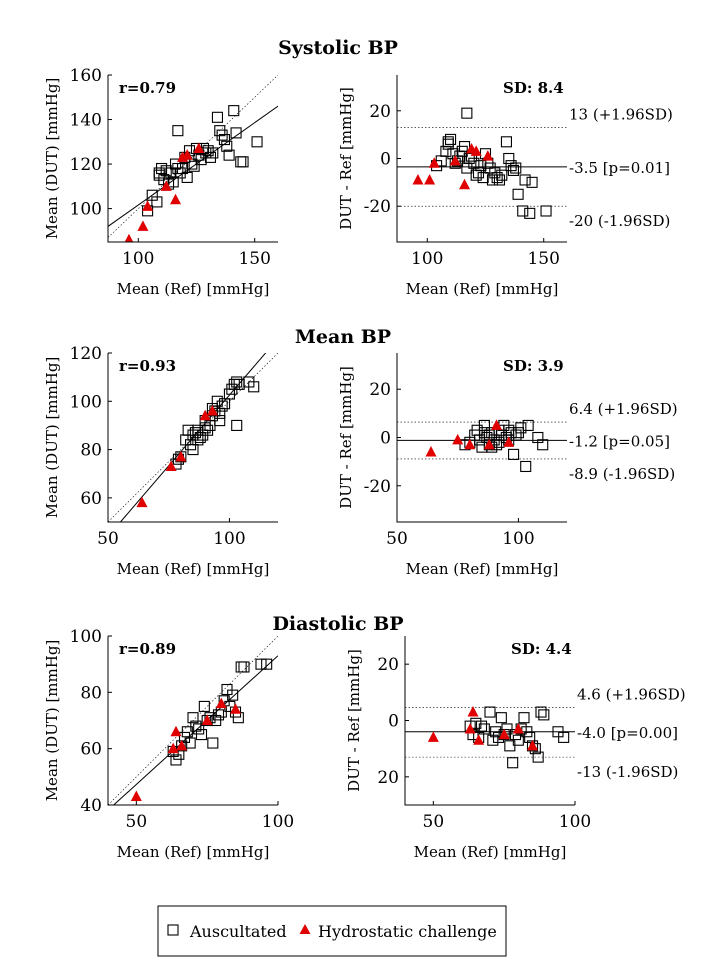  What do you see at coordinates (541, 649) in the screenshot?
I see `sd-annotation: SD: 4.4` at bounding box center [541, 649].